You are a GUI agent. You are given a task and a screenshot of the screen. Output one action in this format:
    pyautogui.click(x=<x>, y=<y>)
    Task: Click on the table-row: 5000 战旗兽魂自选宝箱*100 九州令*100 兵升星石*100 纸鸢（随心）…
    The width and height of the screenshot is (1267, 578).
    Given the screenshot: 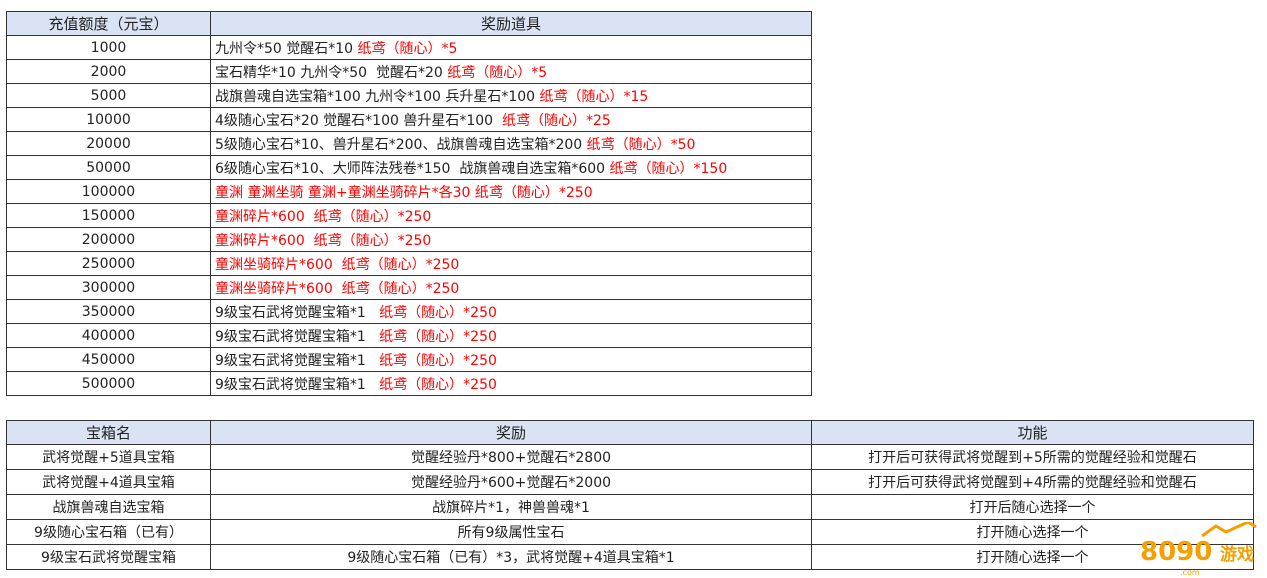 What is the action you would take?
    pyautogui.click(x=409, y=95)
    